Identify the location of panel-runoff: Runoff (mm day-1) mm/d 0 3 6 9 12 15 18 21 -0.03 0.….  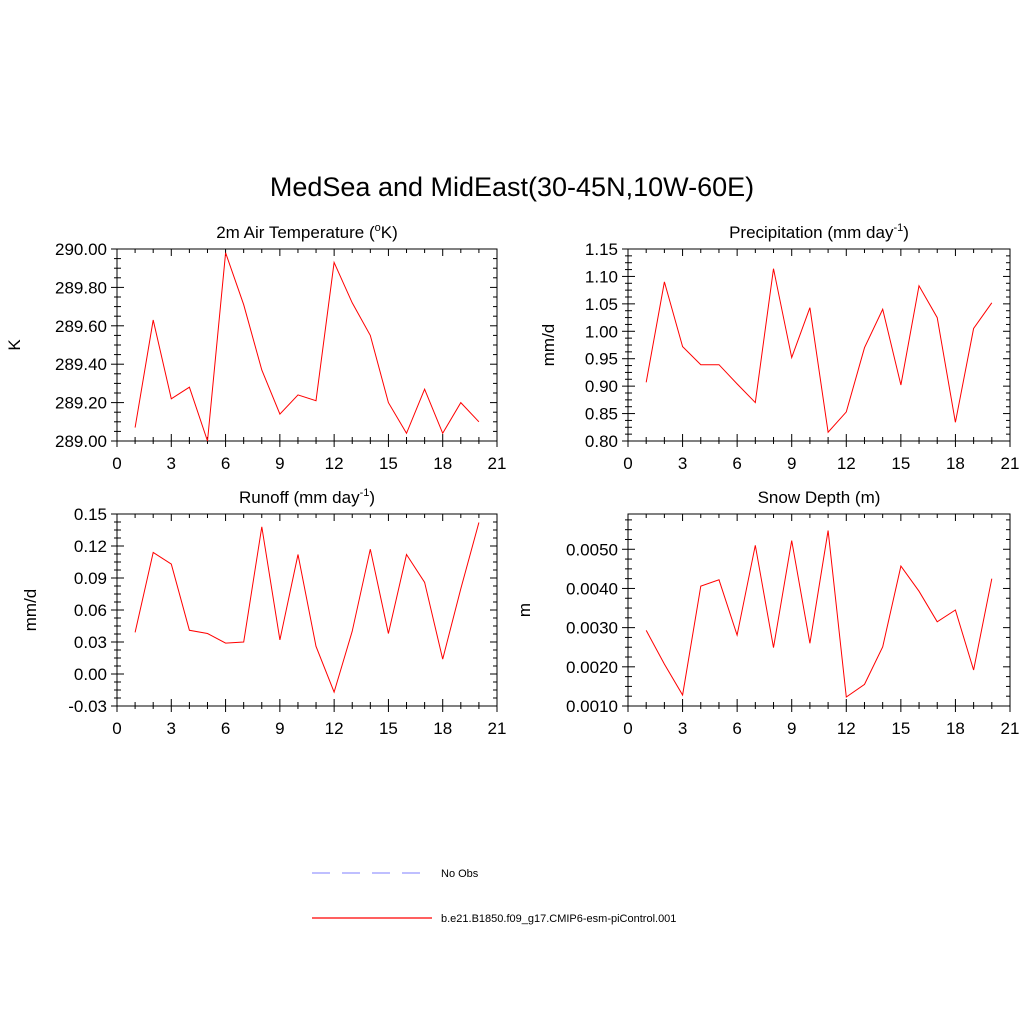
(263, 612).